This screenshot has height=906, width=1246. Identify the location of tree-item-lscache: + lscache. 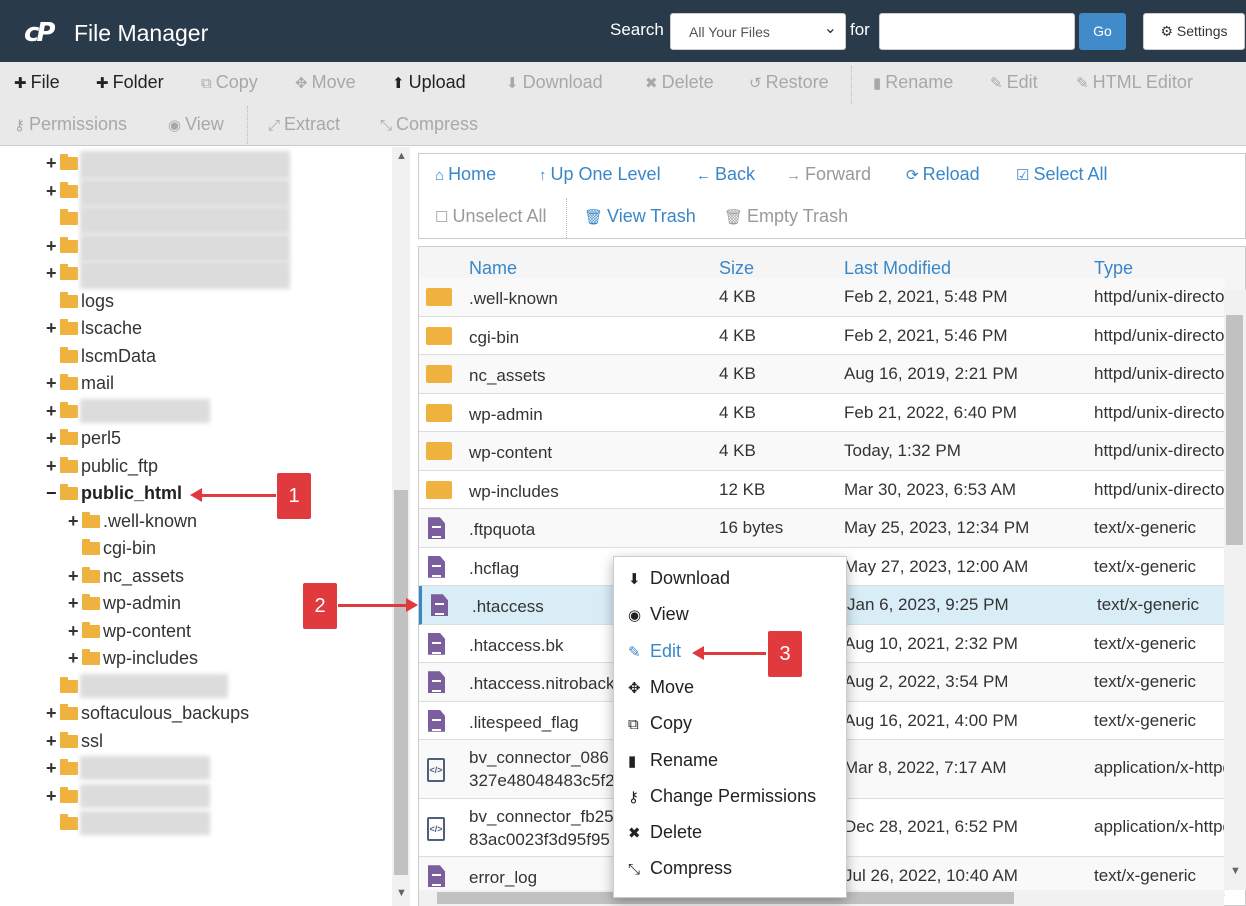
(94, 330).